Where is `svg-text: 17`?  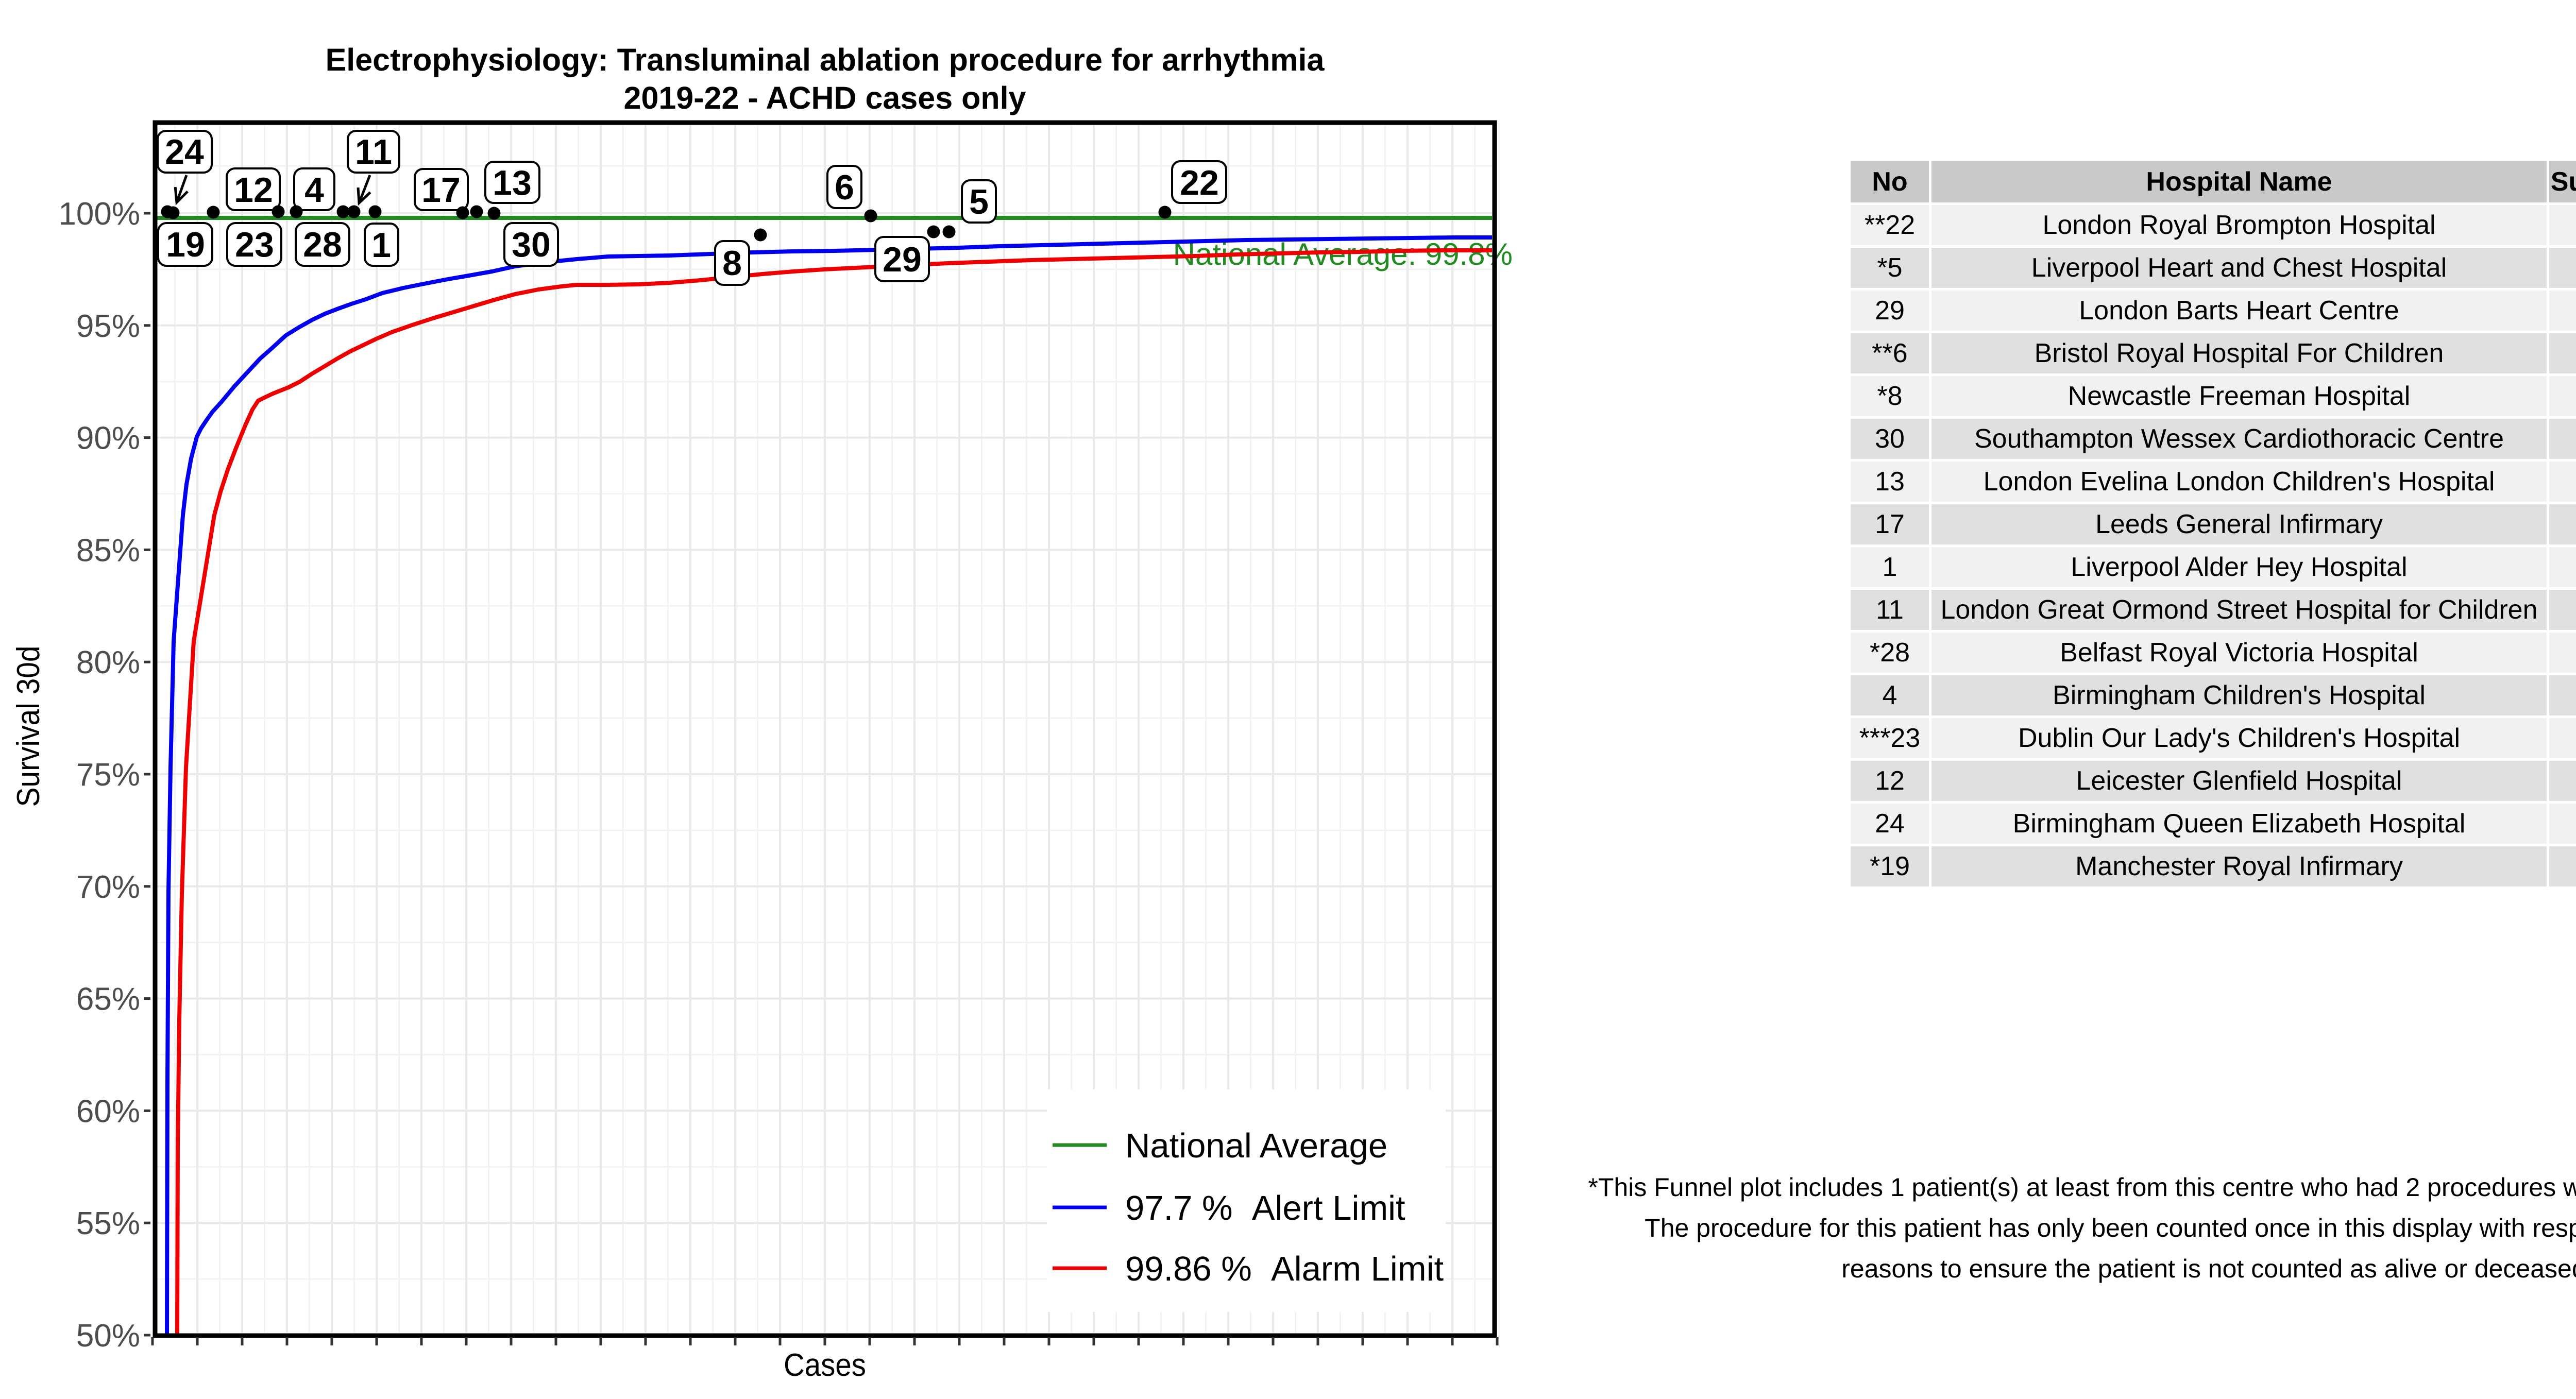
svg-text: 17 is located at coordinates (441, 190).